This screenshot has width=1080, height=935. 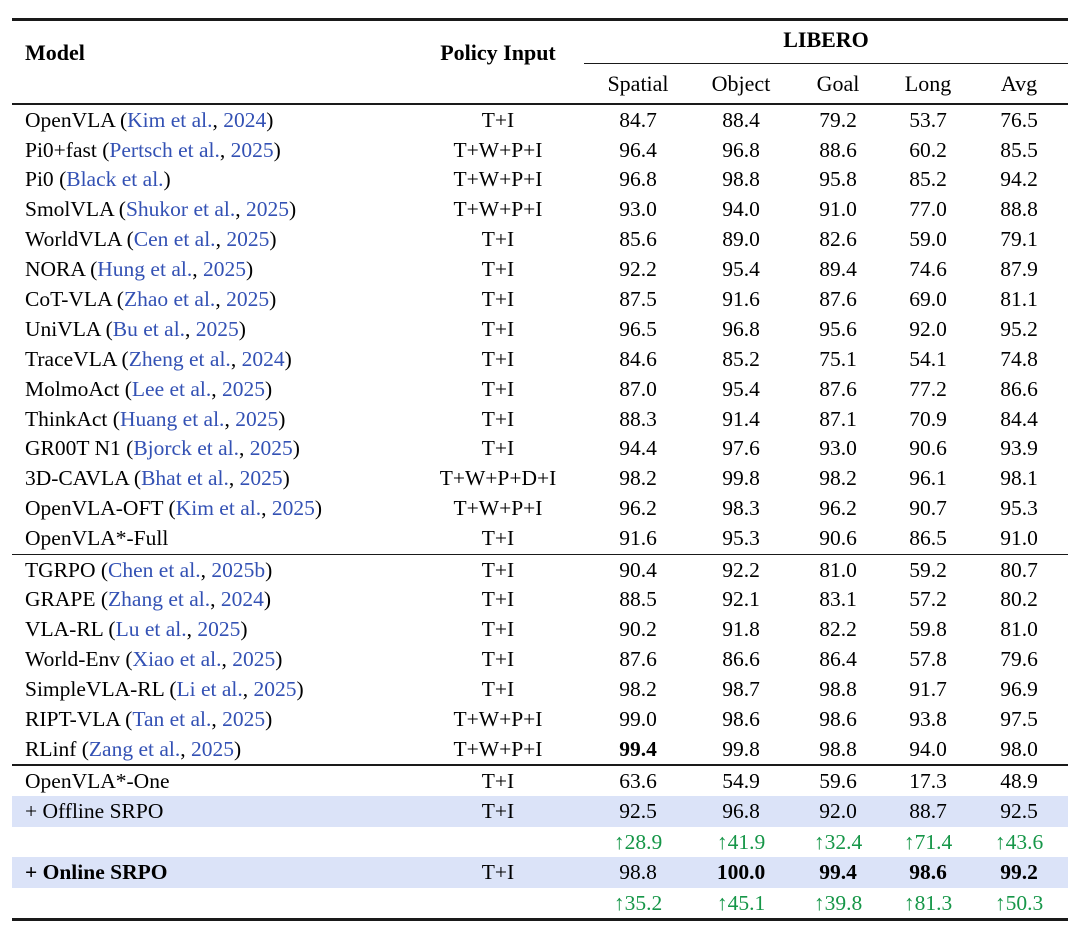 What do you see at coordinates (1019, 748) in the screenshot?
I see `value-cell: 98.0` at bounding box center [1019, 748].